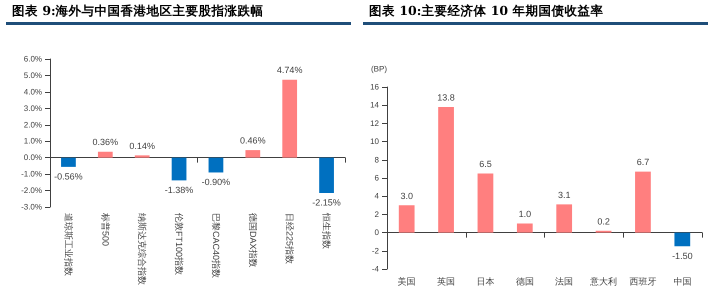  What do you see at coordinates (377, 159) in the screenshot?
I see `y-tick-label: 8` at bounding box center [377, 159].